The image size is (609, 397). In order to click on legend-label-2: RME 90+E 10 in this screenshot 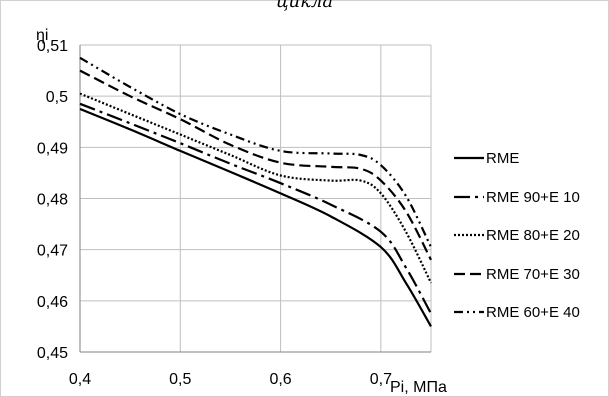, I will do `click(533, 197)`.